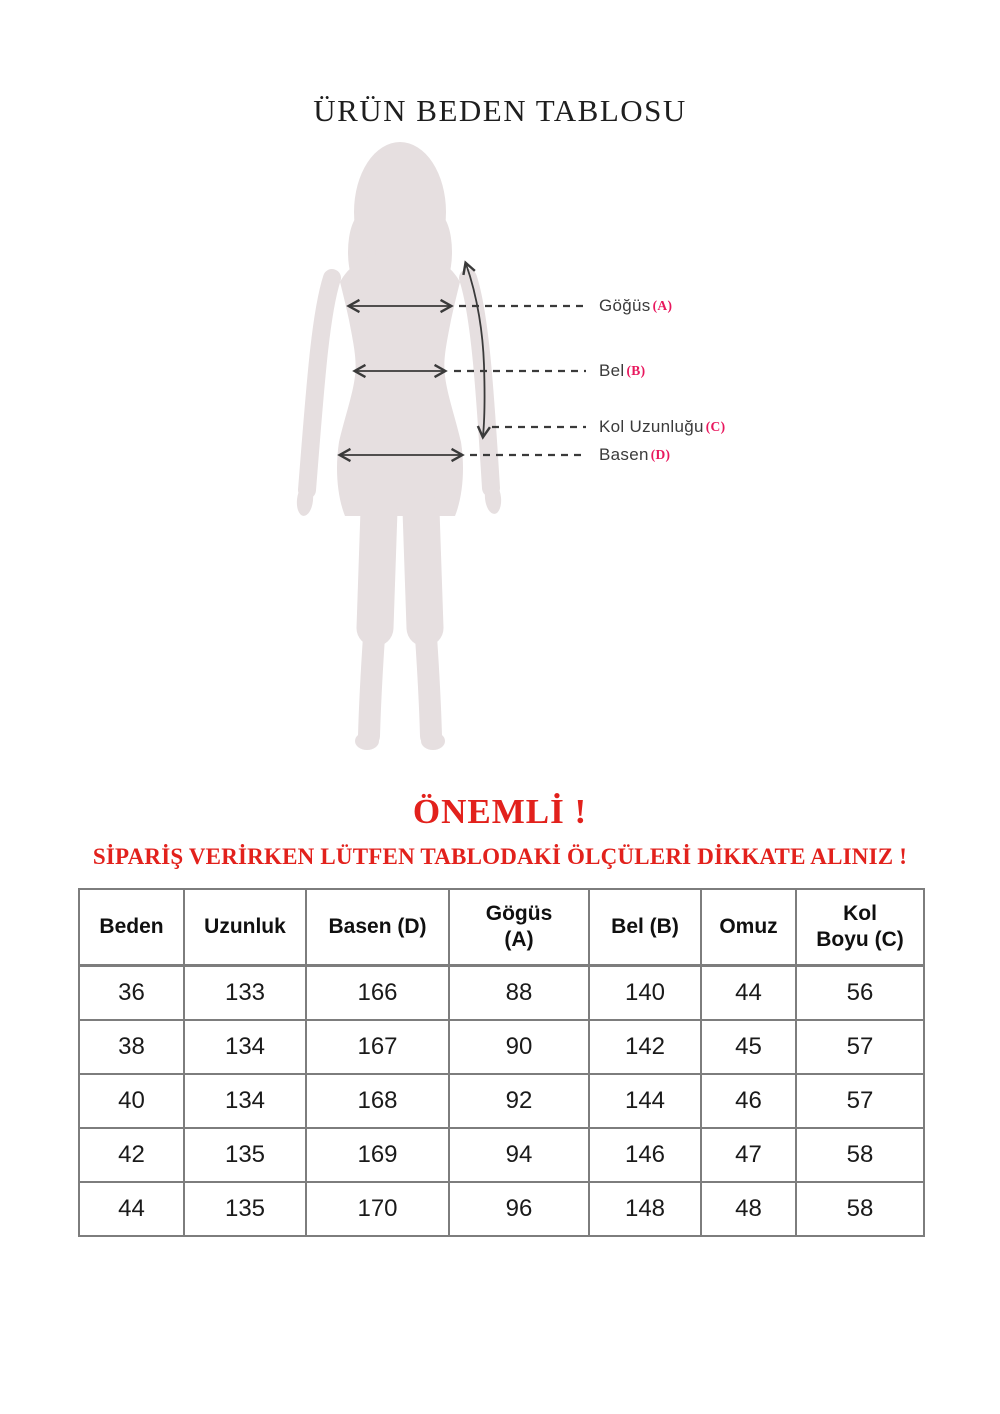  What do you see at coordinates (245, 927) in the screenshot?
I see `col-header-uzunluk: Uzunluk` at bounding box center [245, 927].